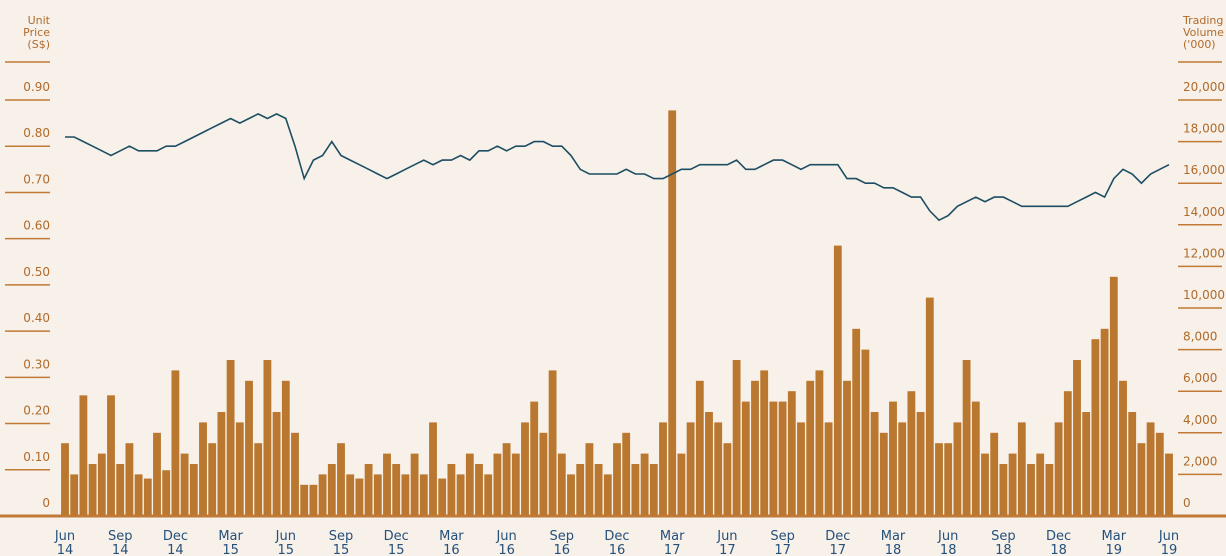  I want to click on y2-tick-label: 16,000, so click(1204, 170).